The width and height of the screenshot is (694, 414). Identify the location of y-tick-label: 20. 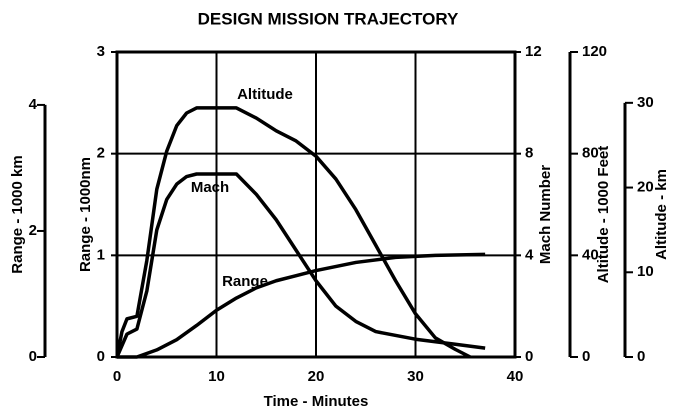
(645, 187).